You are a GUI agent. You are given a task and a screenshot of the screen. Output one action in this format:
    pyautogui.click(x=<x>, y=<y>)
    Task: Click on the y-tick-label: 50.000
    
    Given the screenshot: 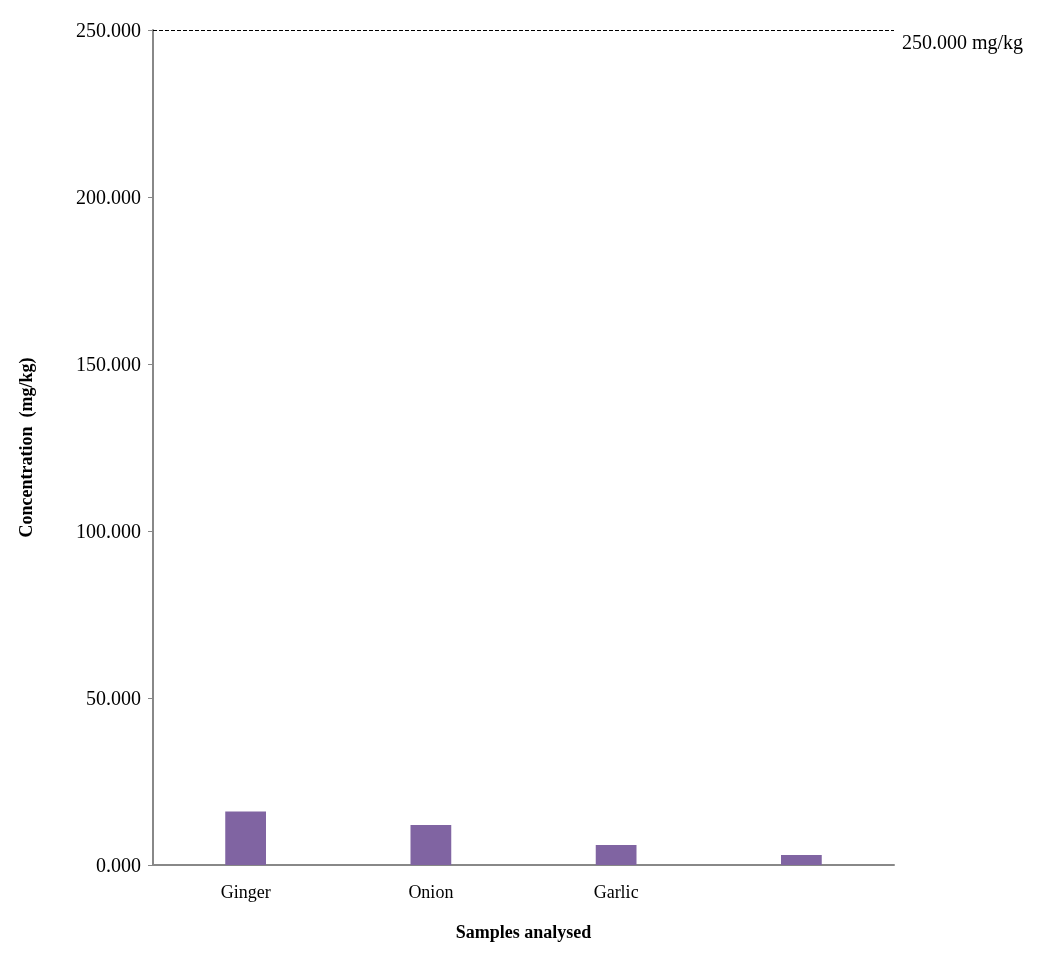 What is the action you would take?
    pyautogui.click(x=113, y=698)
    